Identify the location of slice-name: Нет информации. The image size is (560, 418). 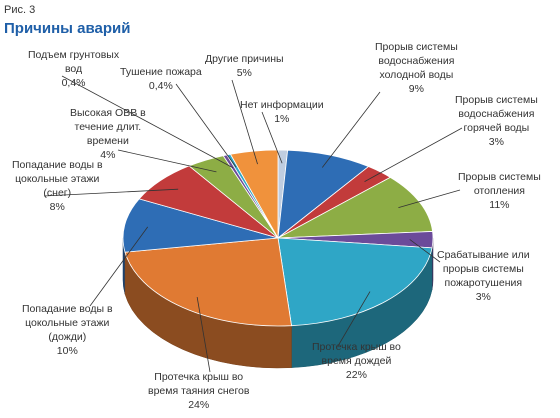
(282, 105).